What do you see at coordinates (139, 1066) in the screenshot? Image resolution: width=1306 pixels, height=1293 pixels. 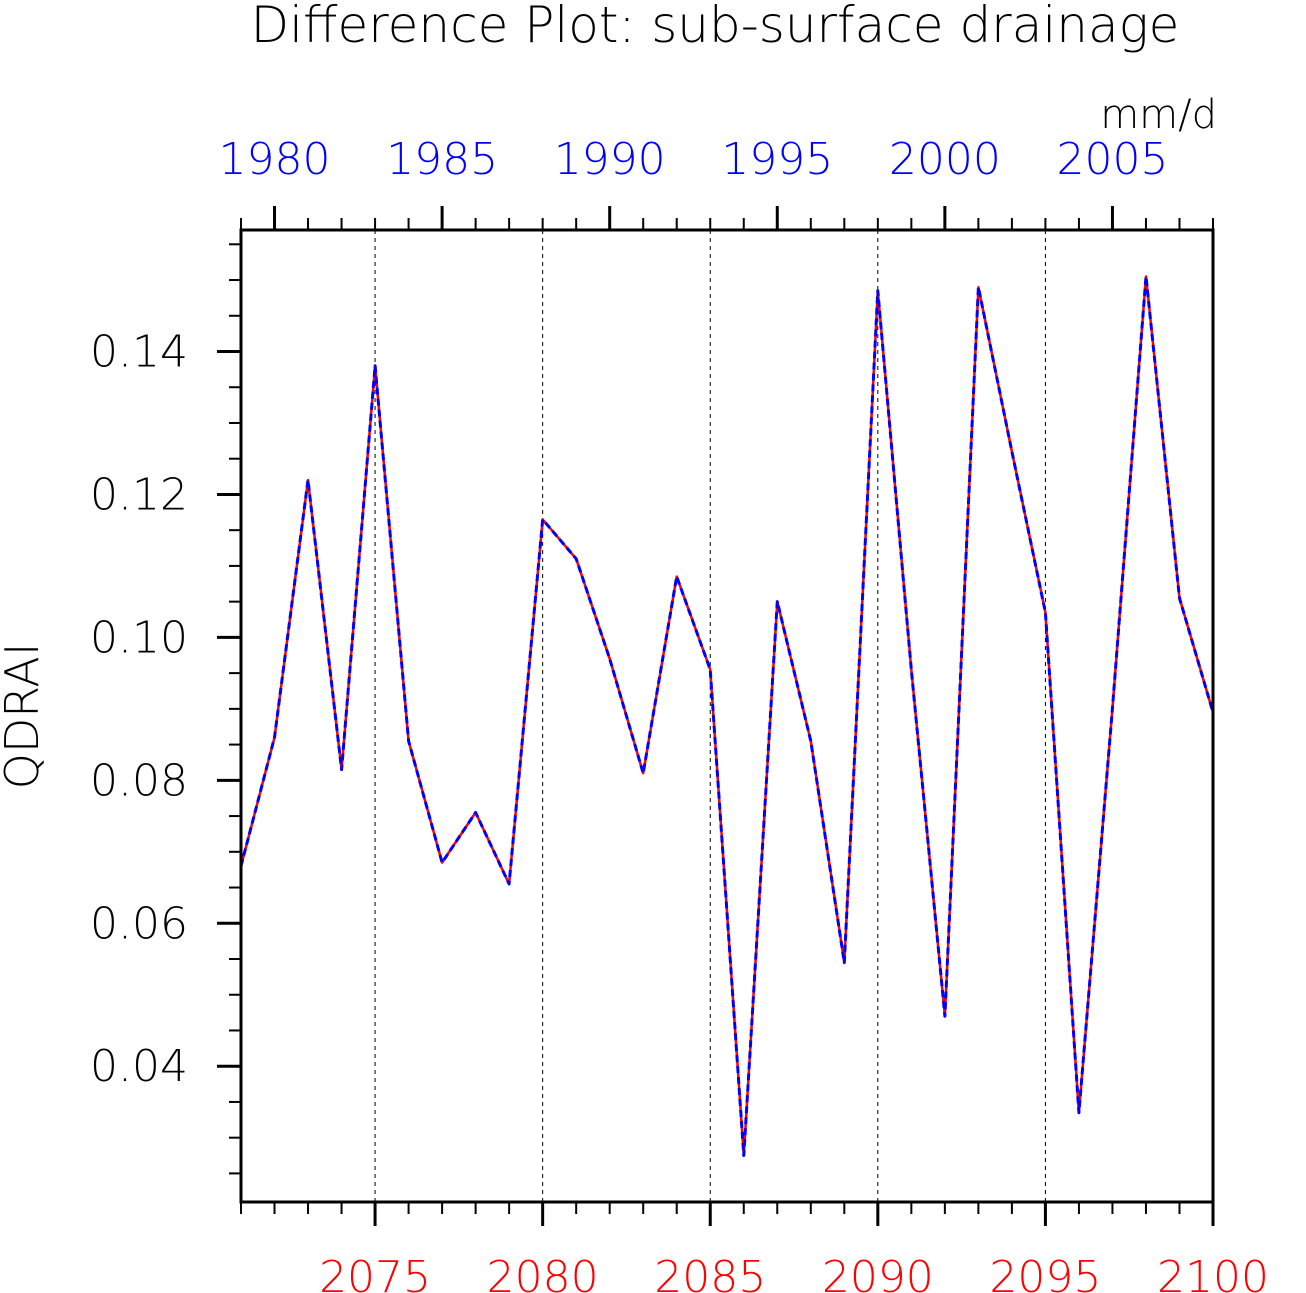 I see `y-tick-label-0.04: 0.04` at bounding box center [139, 1066].